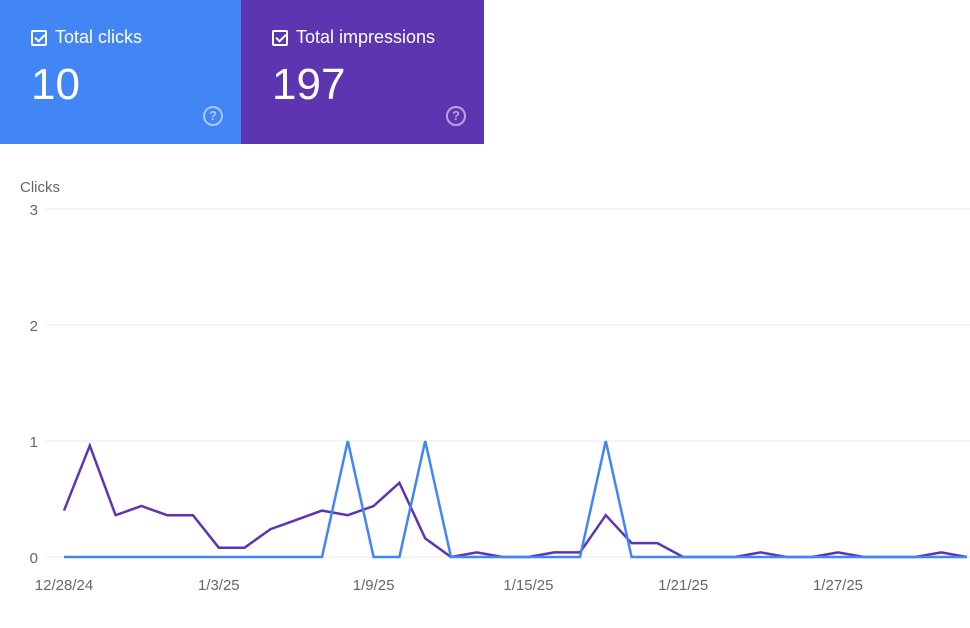  I want to click on y-tick-label: 3, so click(34, 210).